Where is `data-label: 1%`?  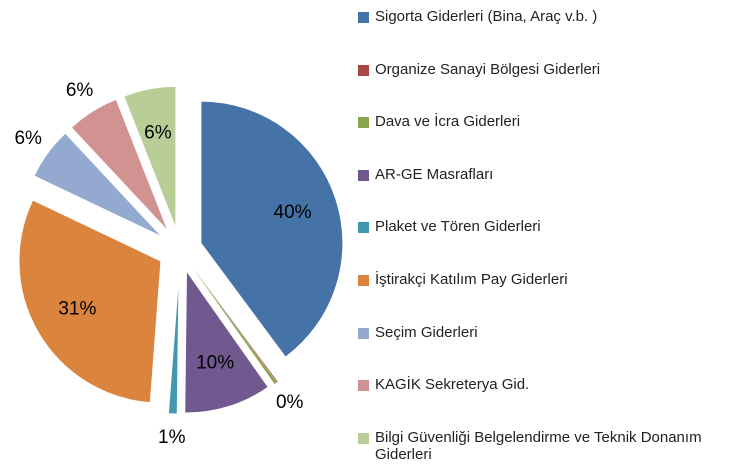
data-label: 1% is located at coordinates (172, 437).